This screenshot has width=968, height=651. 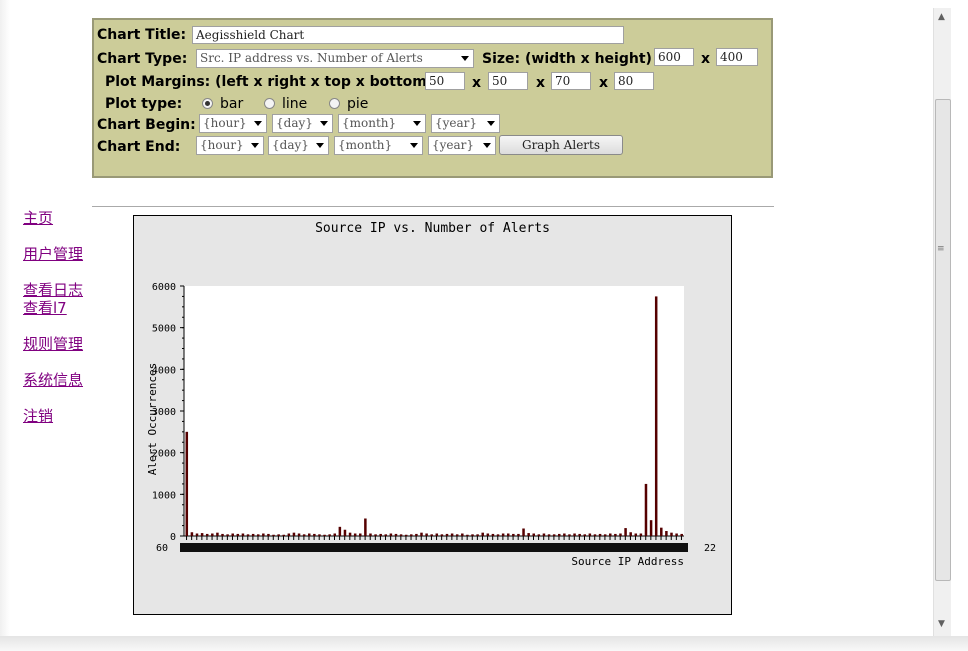 What do you see at coordinates (230, 145) in the screenshot?
I see `end-hour-select: {hour}` at bounding box center [230, 145].